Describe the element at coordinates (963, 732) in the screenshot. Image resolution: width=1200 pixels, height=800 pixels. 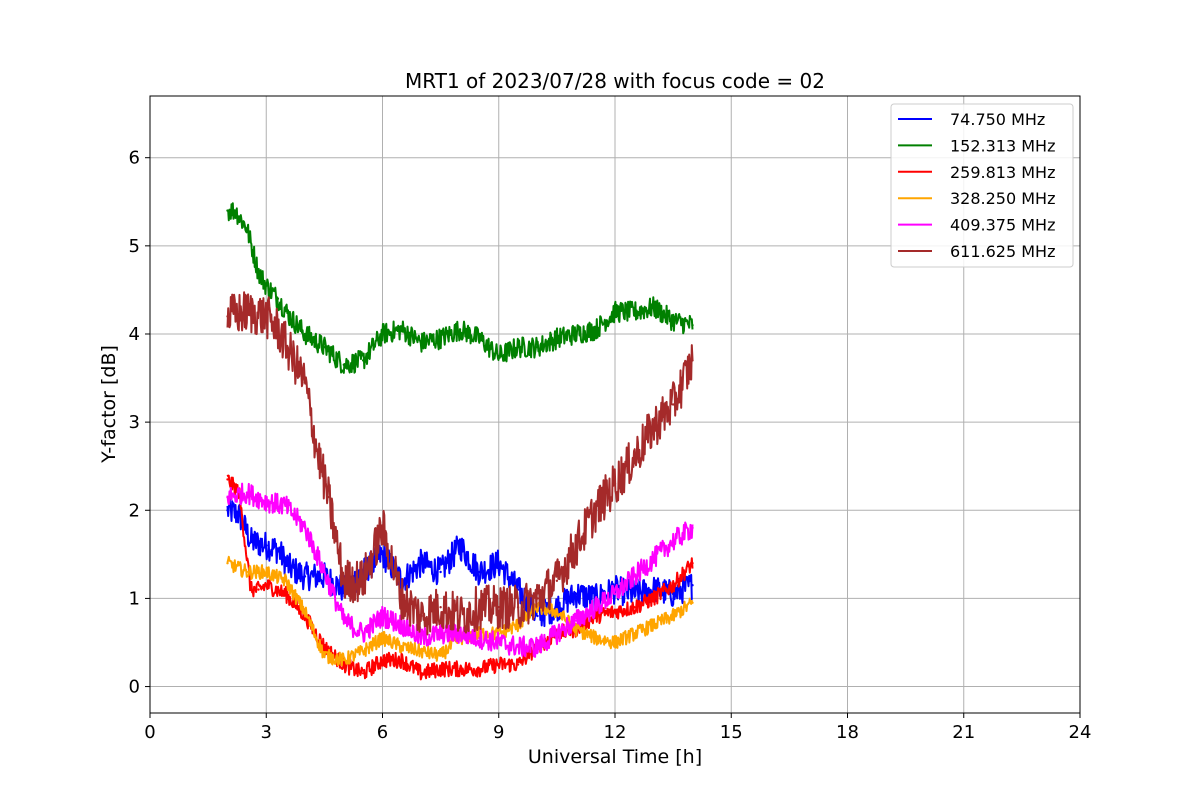
I see `x-tick-label: 21` at that location.